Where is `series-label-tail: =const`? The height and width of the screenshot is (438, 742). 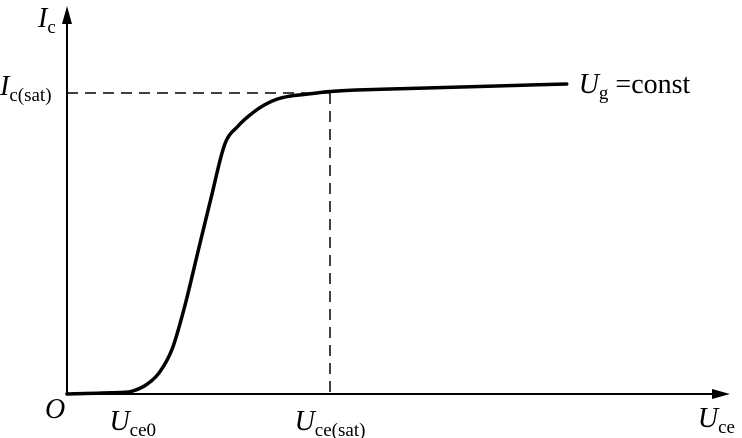 series-label-tail: =const is located at coordinates (649, 84).